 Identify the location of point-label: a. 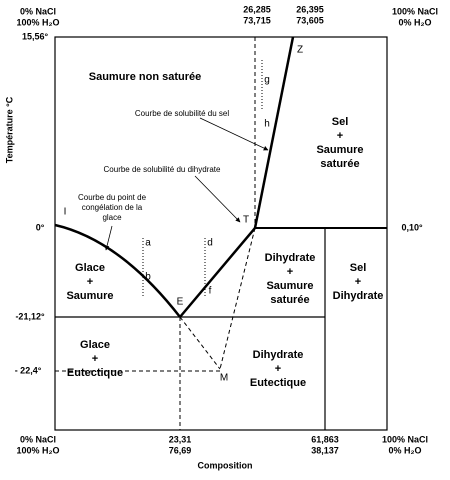
(148, 243).